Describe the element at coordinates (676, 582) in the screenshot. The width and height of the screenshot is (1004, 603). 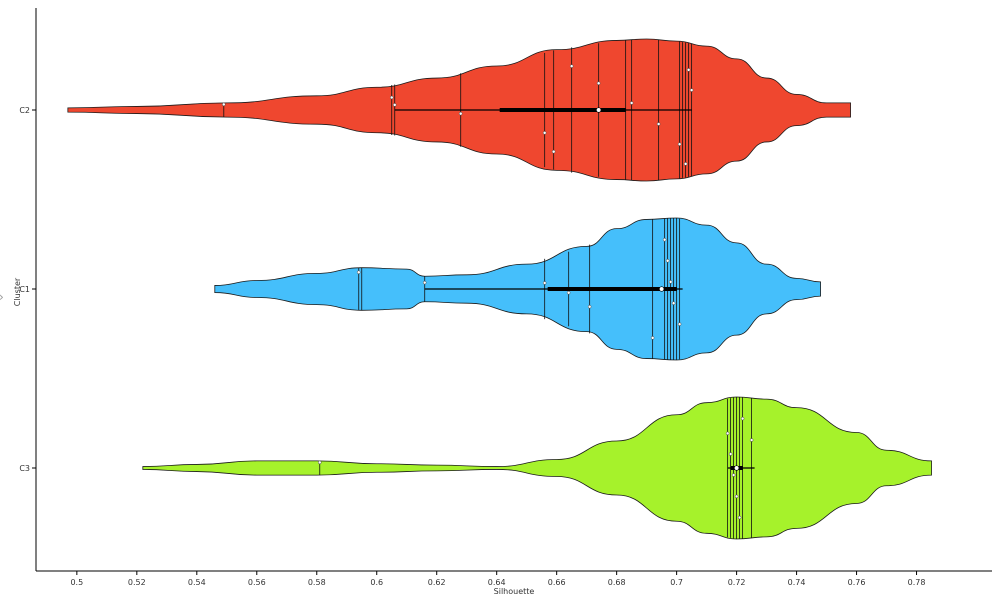
I see `x-tick-label: 0.7` at that location.